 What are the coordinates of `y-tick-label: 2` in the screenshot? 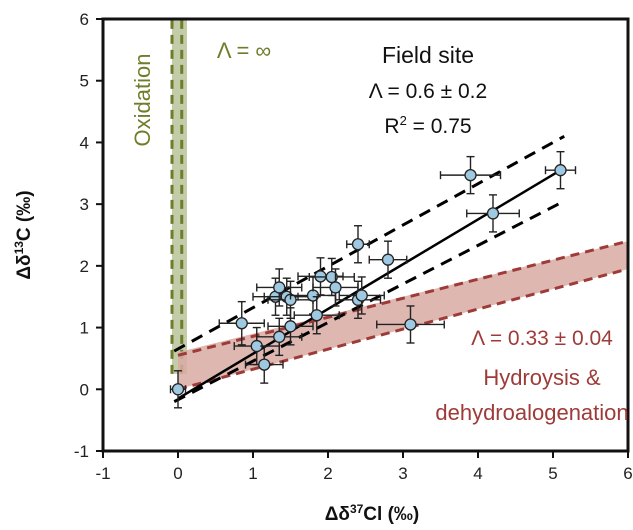 It's located at (84, 266).